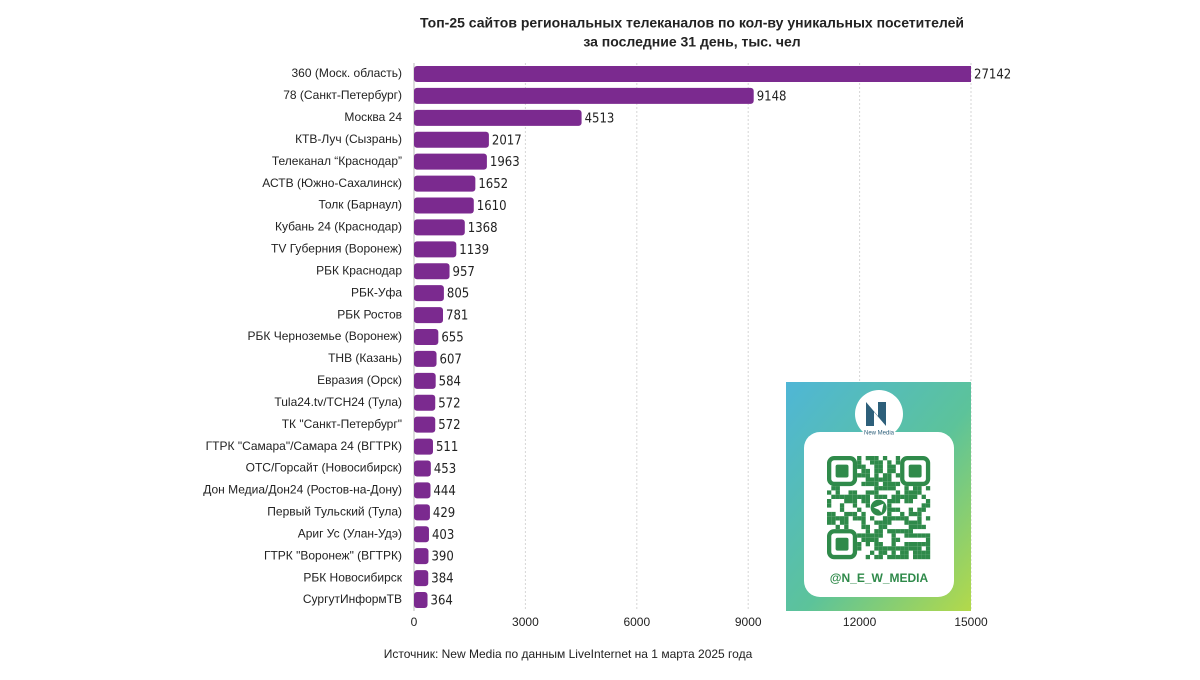 The image size is (1200, 680). I want to click on value-label: 957, so click(464, 272).